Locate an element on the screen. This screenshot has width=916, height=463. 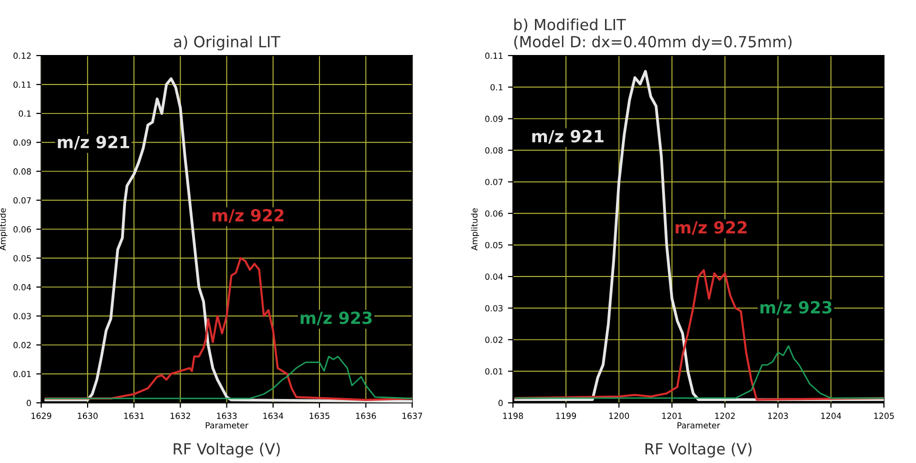
x-tick-label: 1629 is located at coordinates (42, 415).